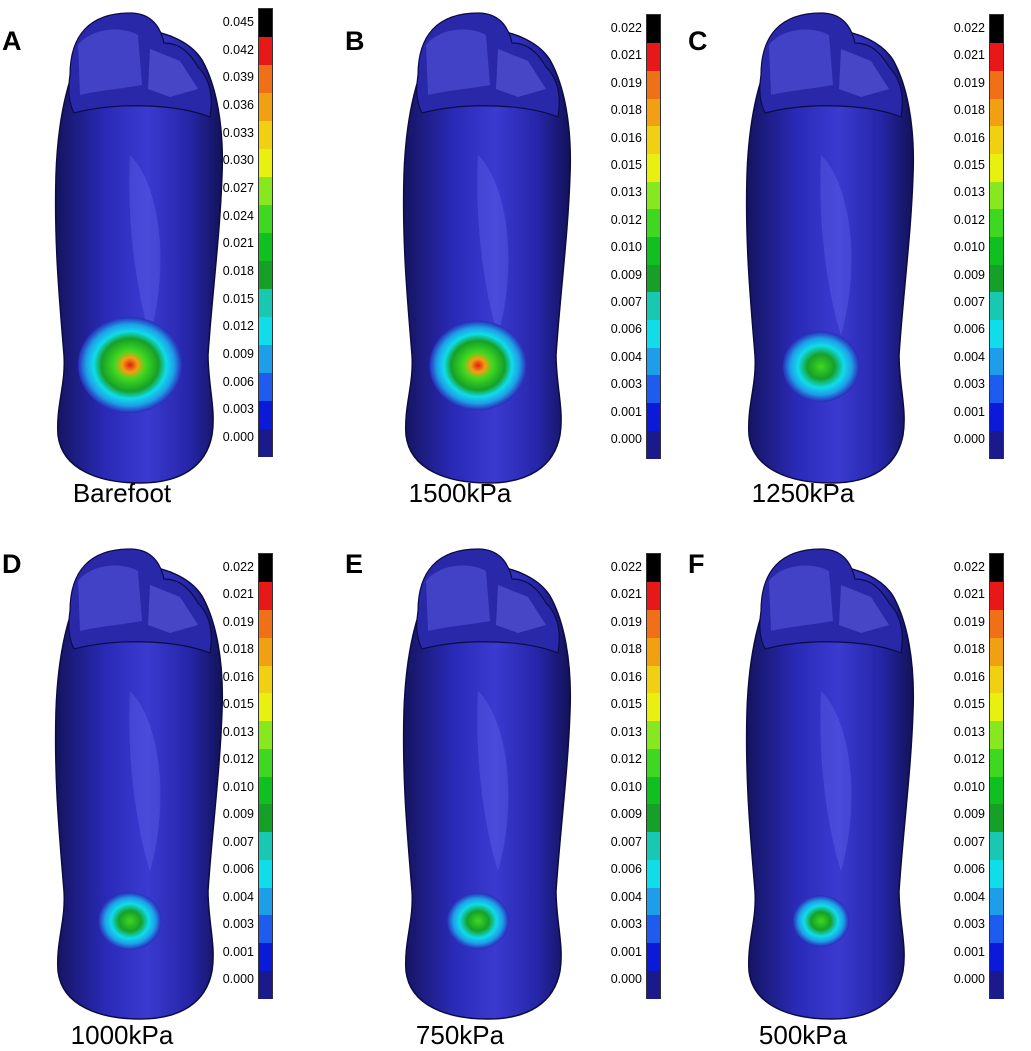 This screenshot has height=1051, width=1031. I want to click on colorbar-tick-label: 0.004, so click(238, 896).